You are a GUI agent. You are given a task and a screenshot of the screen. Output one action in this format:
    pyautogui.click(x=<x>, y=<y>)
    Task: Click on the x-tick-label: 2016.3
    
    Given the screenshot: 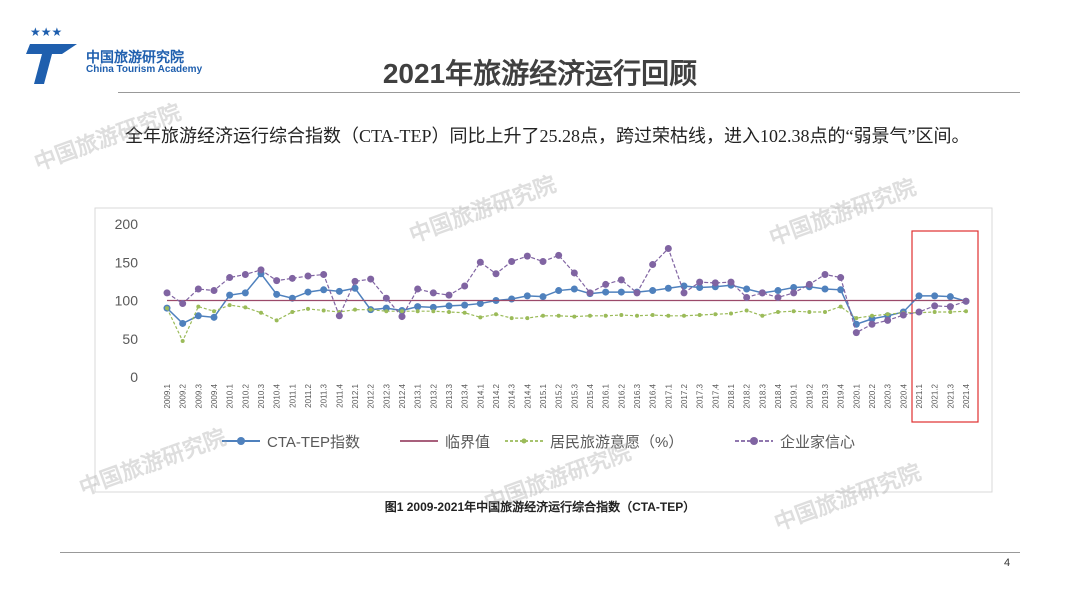 What is the action you would take?
    pyautogui.click(x=637, y=395)
    